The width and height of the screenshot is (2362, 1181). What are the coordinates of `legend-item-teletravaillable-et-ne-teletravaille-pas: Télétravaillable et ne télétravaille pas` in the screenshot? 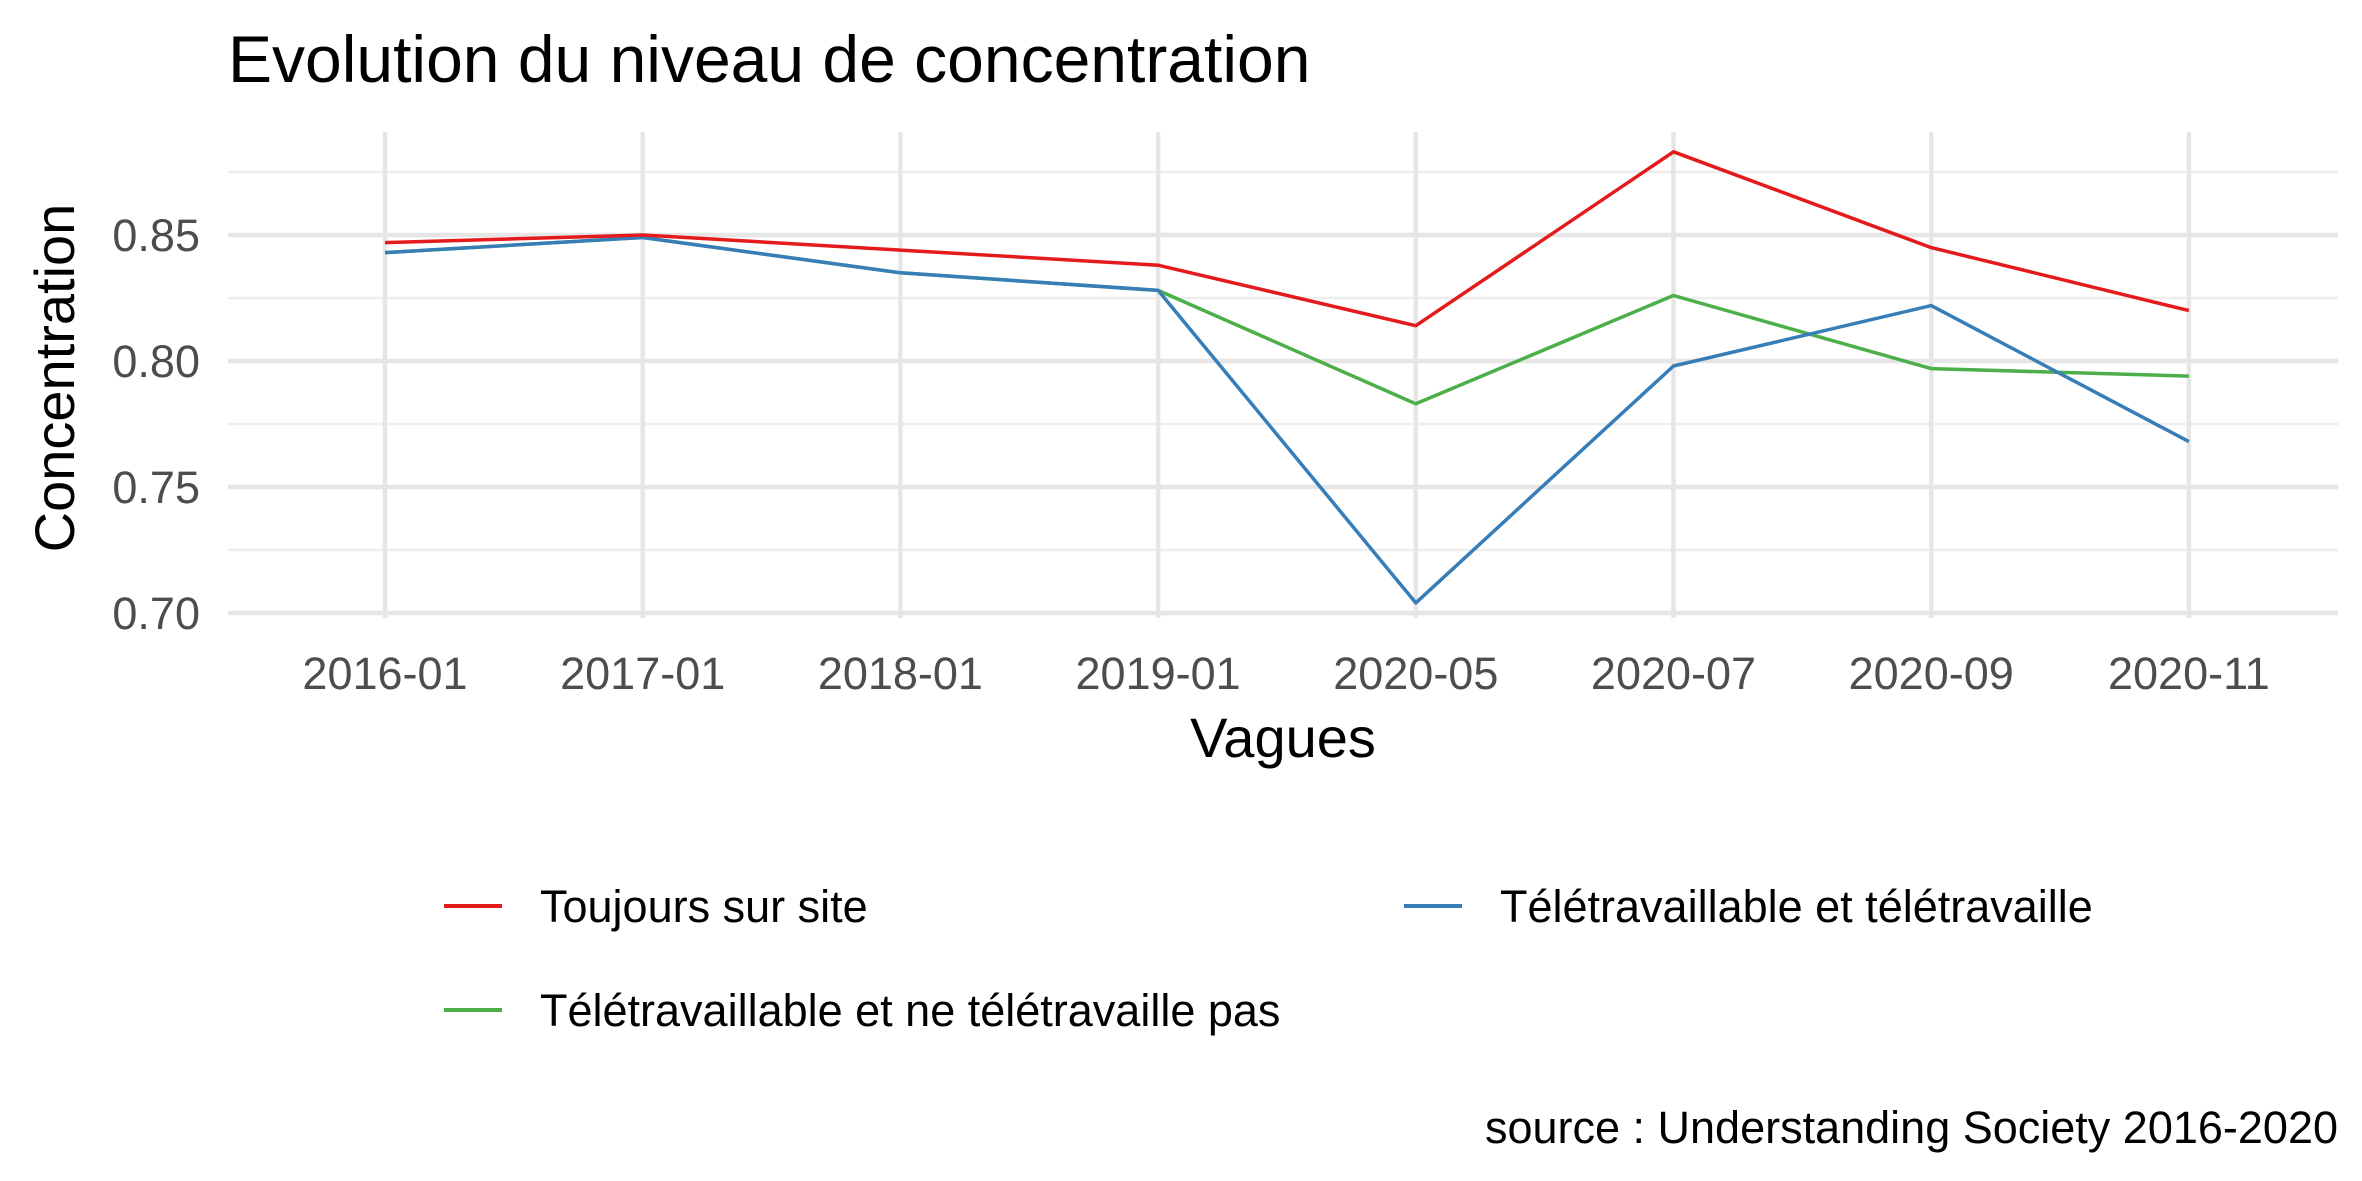 It's located at (862, 1010).